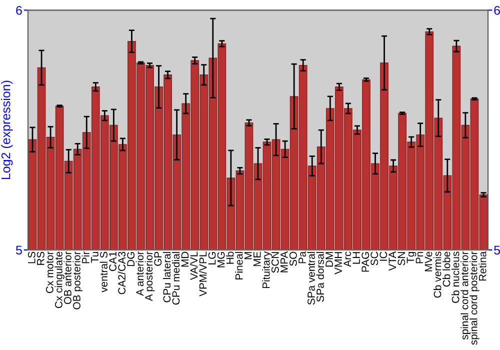 This screenshot has height=350, width=500. Describe the element at coordinates (275, 262) in the screenshot. I see `x-tick-label: SCN` at that location.